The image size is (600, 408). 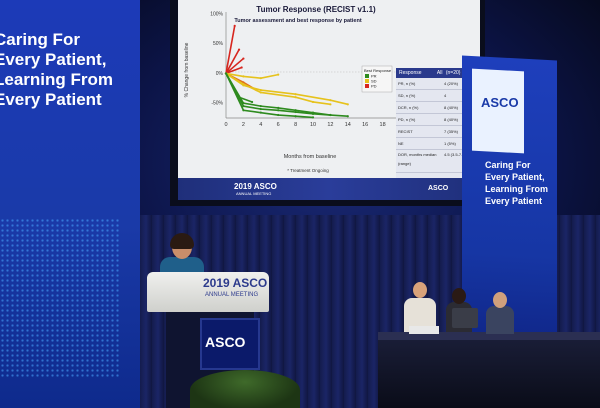 I want to click on right-banner-line-2: Every Patient,, so click(x=515, y=177).